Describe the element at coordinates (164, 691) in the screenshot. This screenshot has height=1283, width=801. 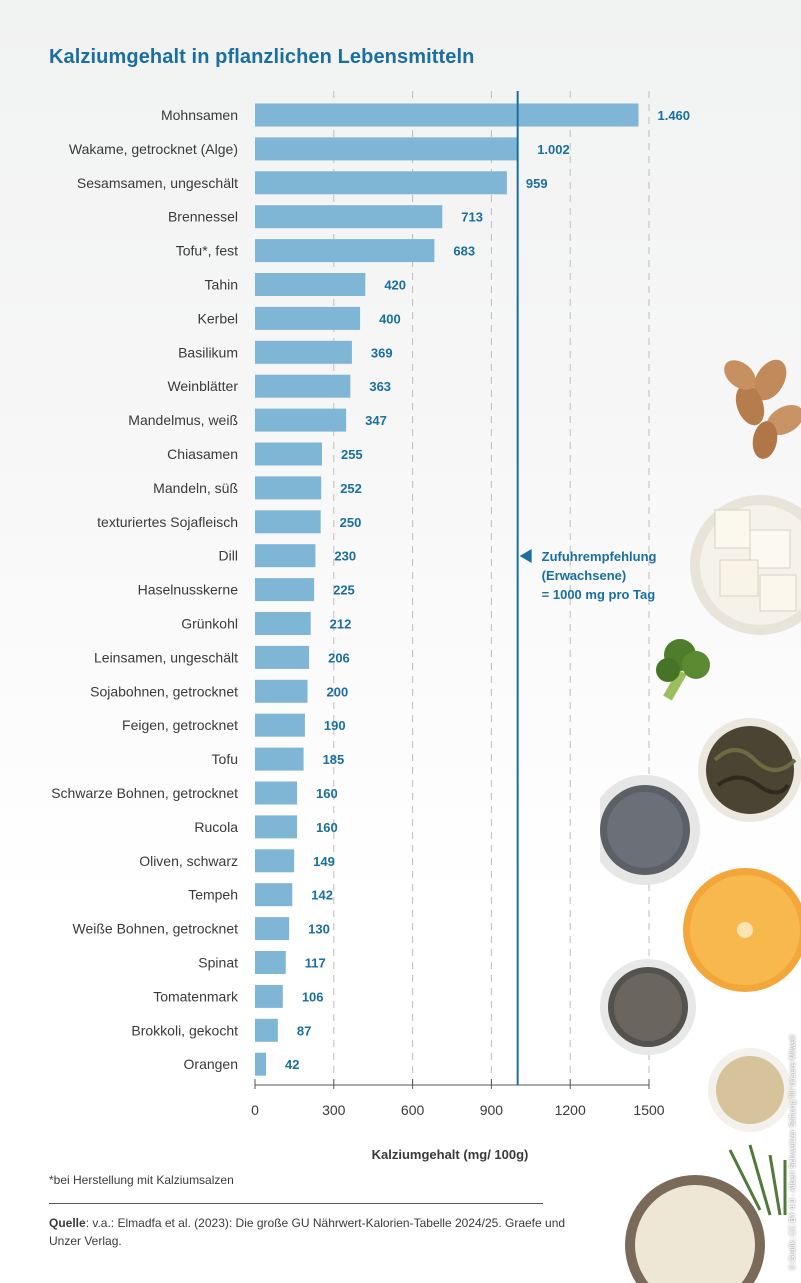
I see `category-label: Sojabohnen, getrocknet` at that location.